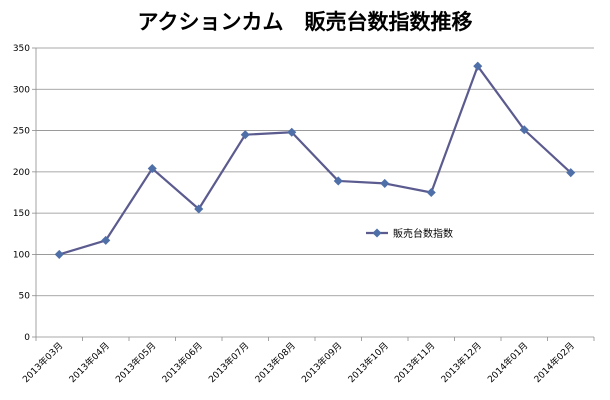  I want to click on y-tick-label: 0, so click(27, 338).